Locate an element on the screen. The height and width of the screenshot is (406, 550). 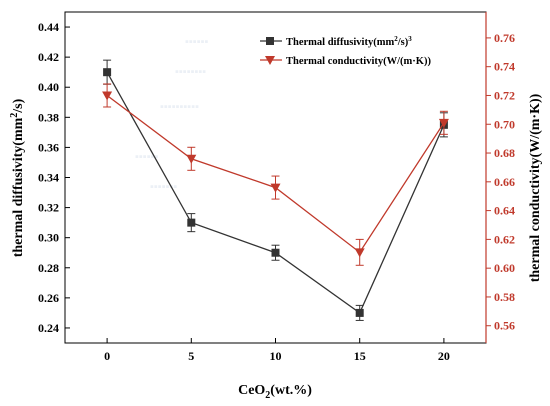
legend-item-diffusivity: Thermal diffusivity(mm2/s)3 is located at coordinates (336, 41).